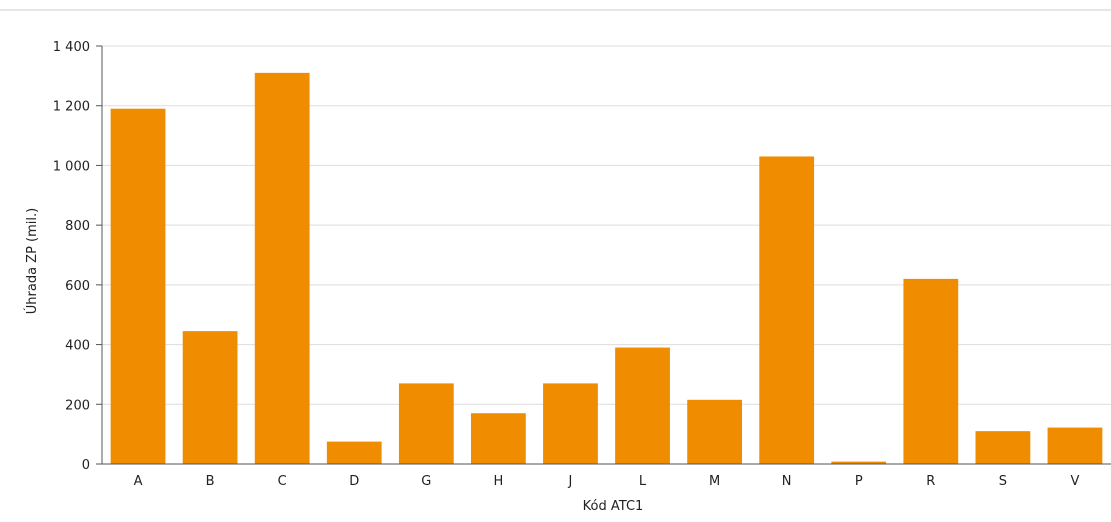 This screenshot has width=1111, height=522. What do you see at coordinates (931, 371) in the screenshot?
I see `bar-R` at bounding box center [931, 371].